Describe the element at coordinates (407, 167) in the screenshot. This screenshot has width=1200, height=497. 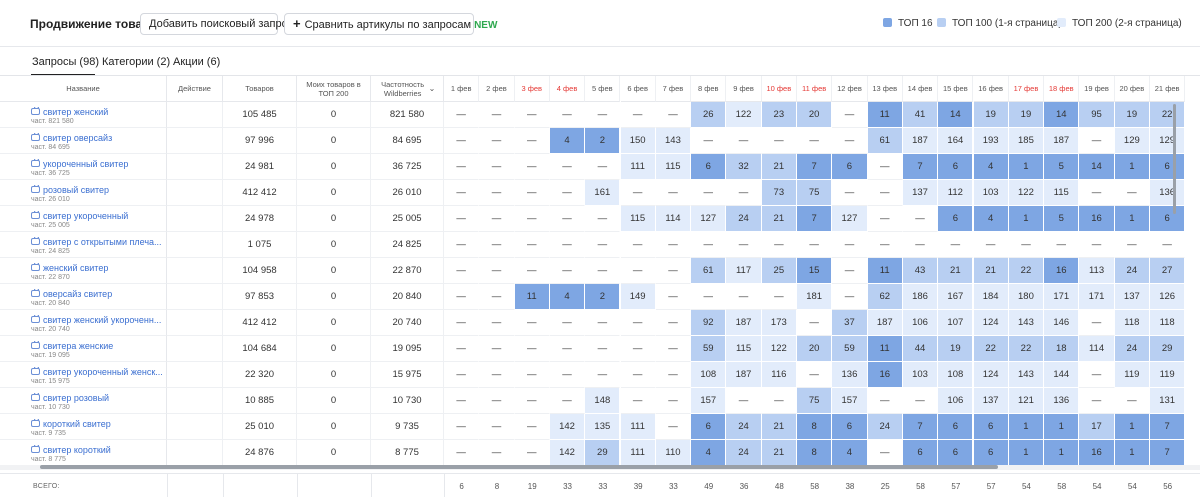
I see `frequency-cell: 36 725` at that location.